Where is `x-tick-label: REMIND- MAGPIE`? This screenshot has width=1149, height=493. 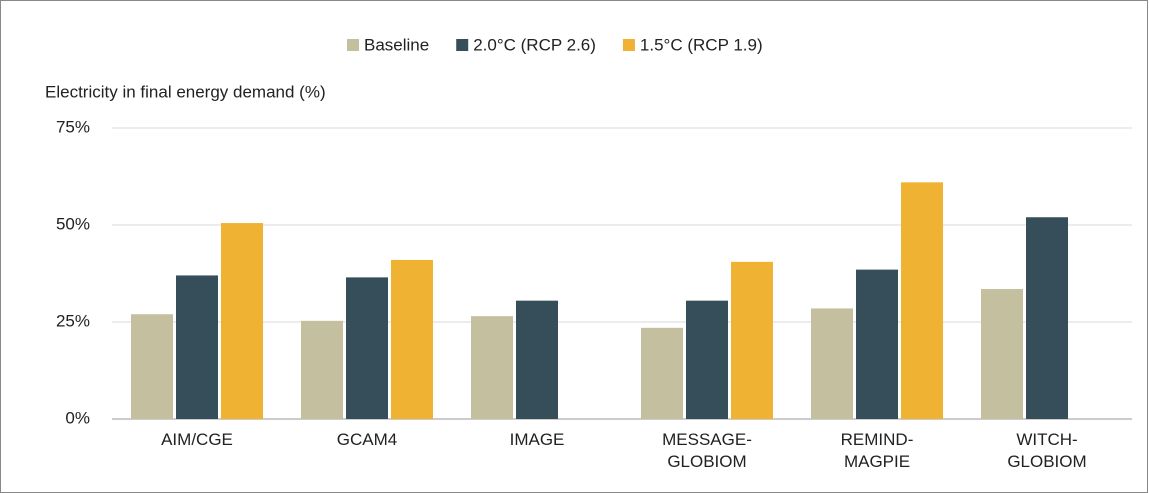
x-tick-label: REMIND- MAGPIE is located at coordinates (877, 450).